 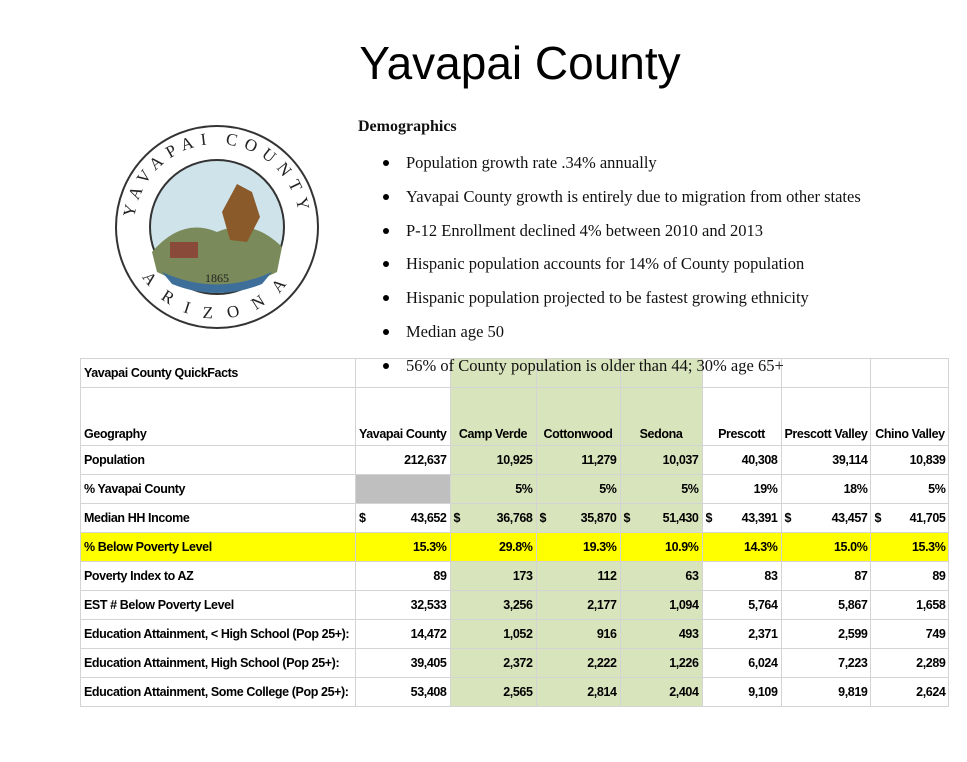 What do you see at coordinates (578, 605) in the screenshot?
I see `data-cell: 2,177` at bounding box center [578, 605].